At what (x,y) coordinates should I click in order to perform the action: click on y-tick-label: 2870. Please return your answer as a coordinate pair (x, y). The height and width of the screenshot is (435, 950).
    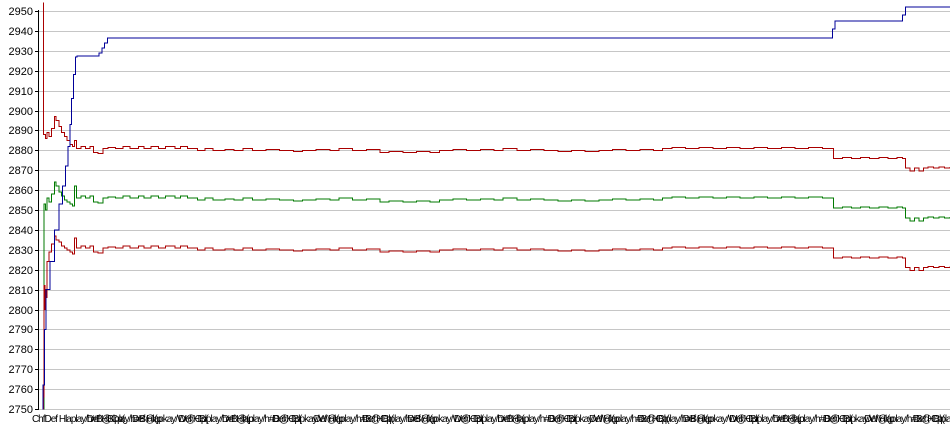
    Looking at the image, I should click on (20, 170).